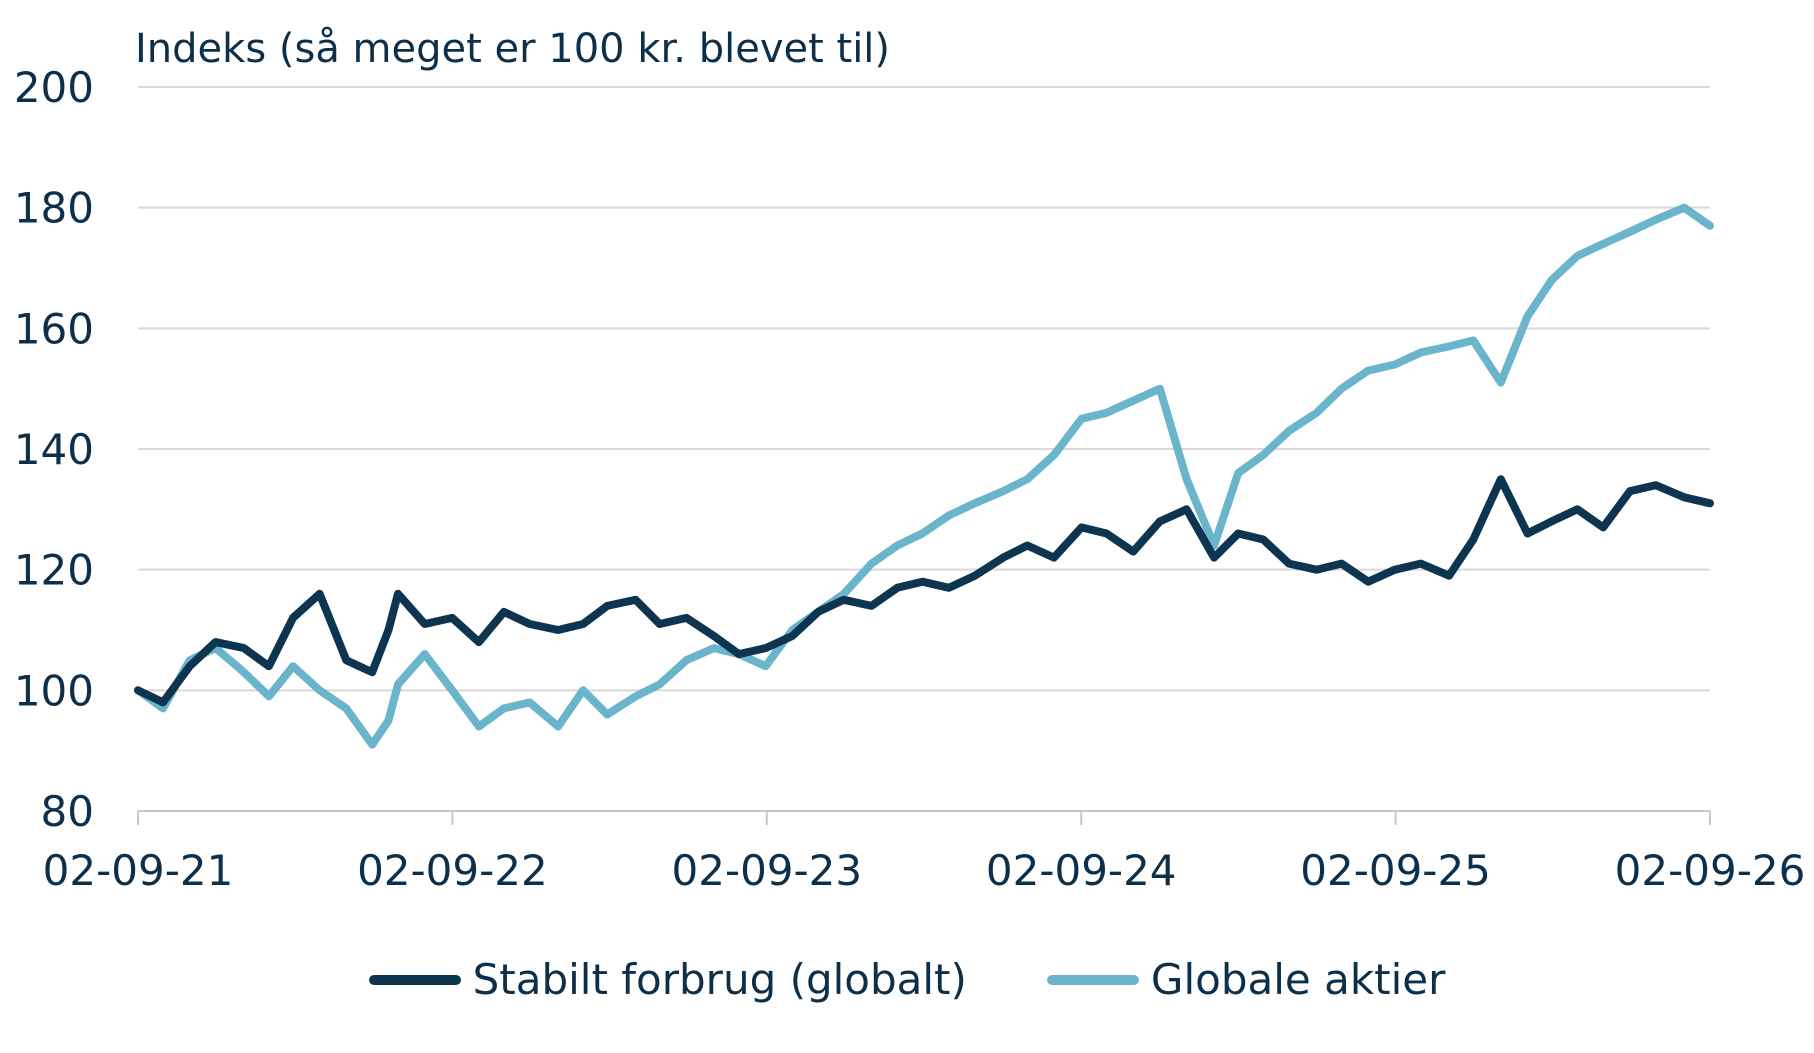 The height and width of the screenshot is (1053, 1814). What do you see at coordinates (719, 979) in the screenshot?
I see `legend-label: Stabilt forbrug (globalt)` at bounding box center [719, 979].